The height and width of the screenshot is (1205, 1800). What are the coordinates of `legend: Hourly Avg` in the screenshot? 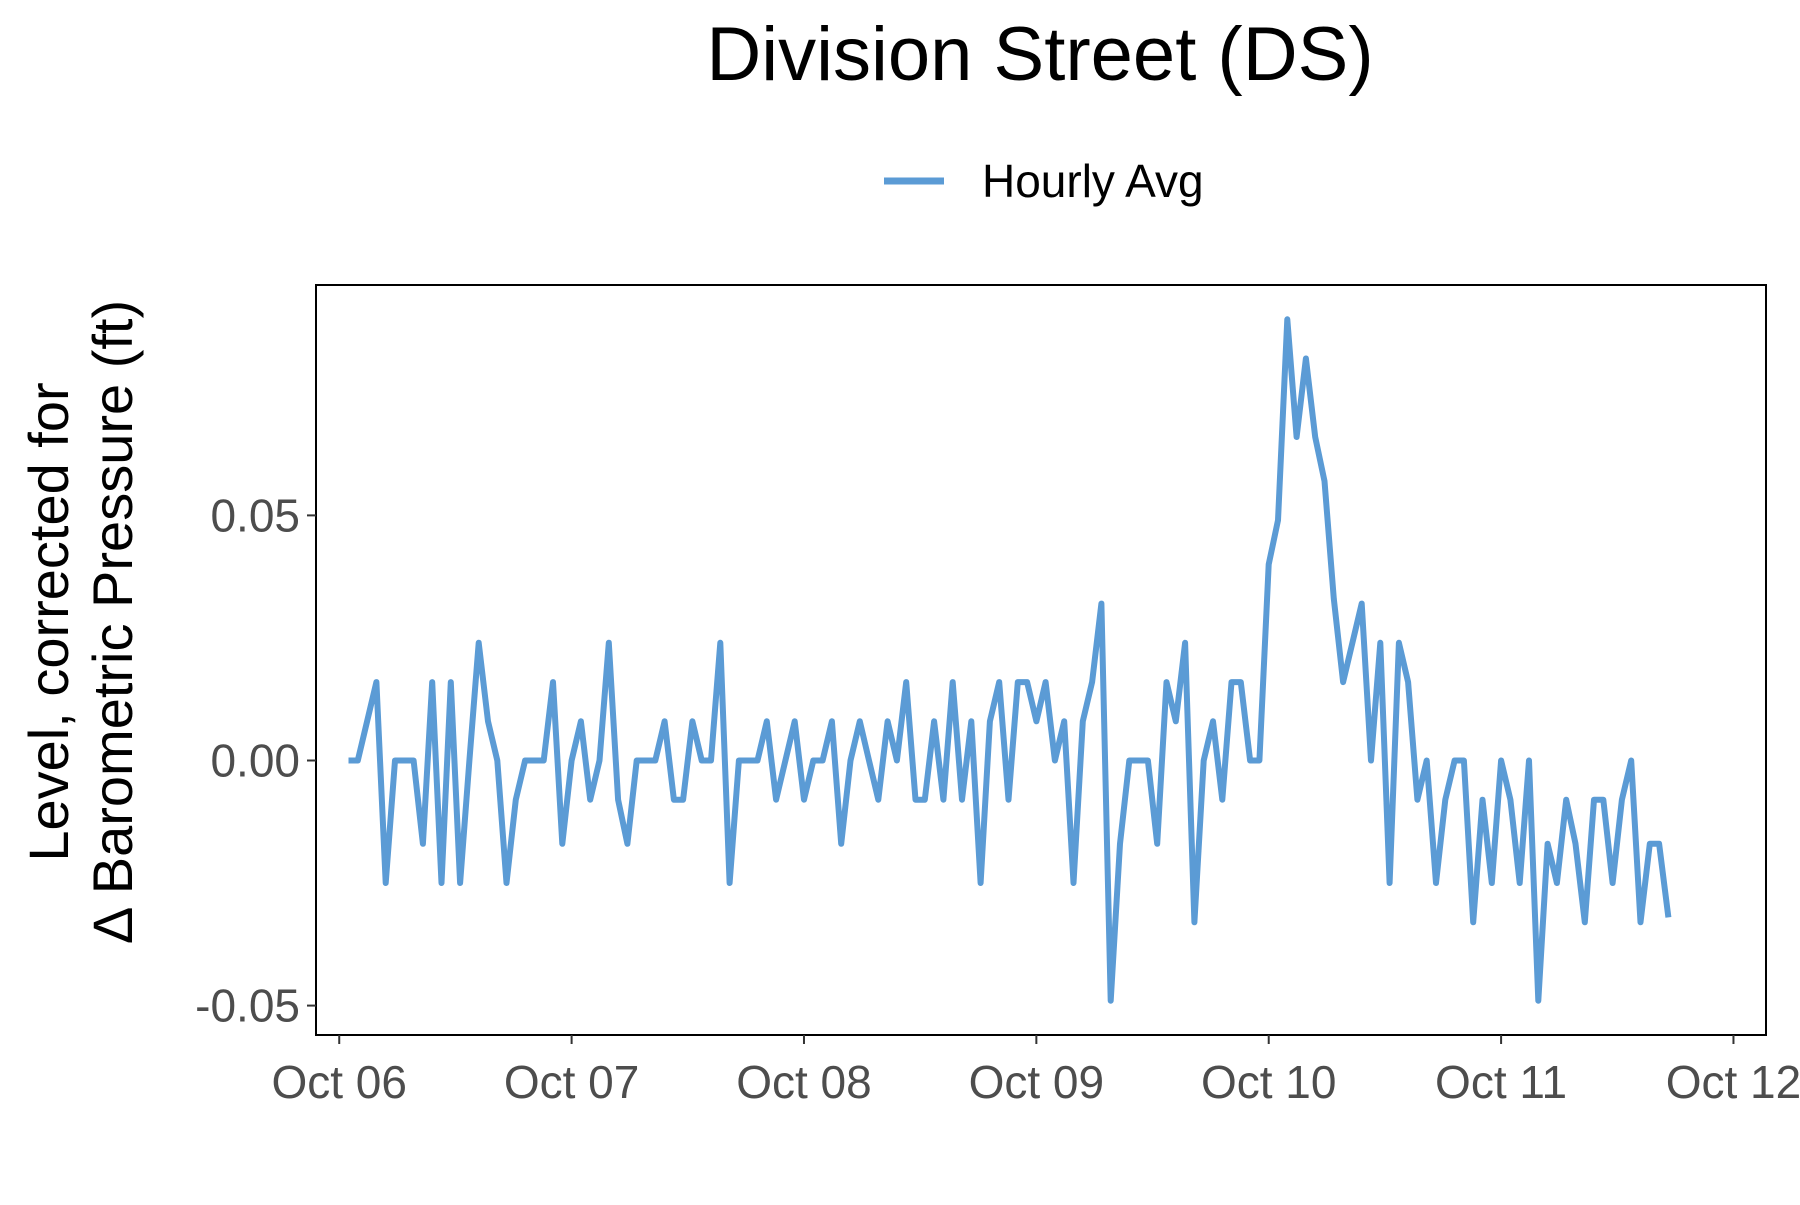 It's located at (1044, 181).